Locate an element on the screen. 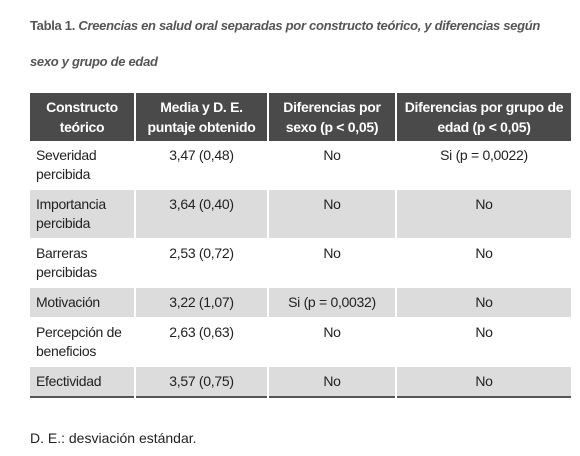 The image size is (580, 456). table-row: Percepción de beneficios 2,63 (0,63) No No is located at coordinates (300, 342).